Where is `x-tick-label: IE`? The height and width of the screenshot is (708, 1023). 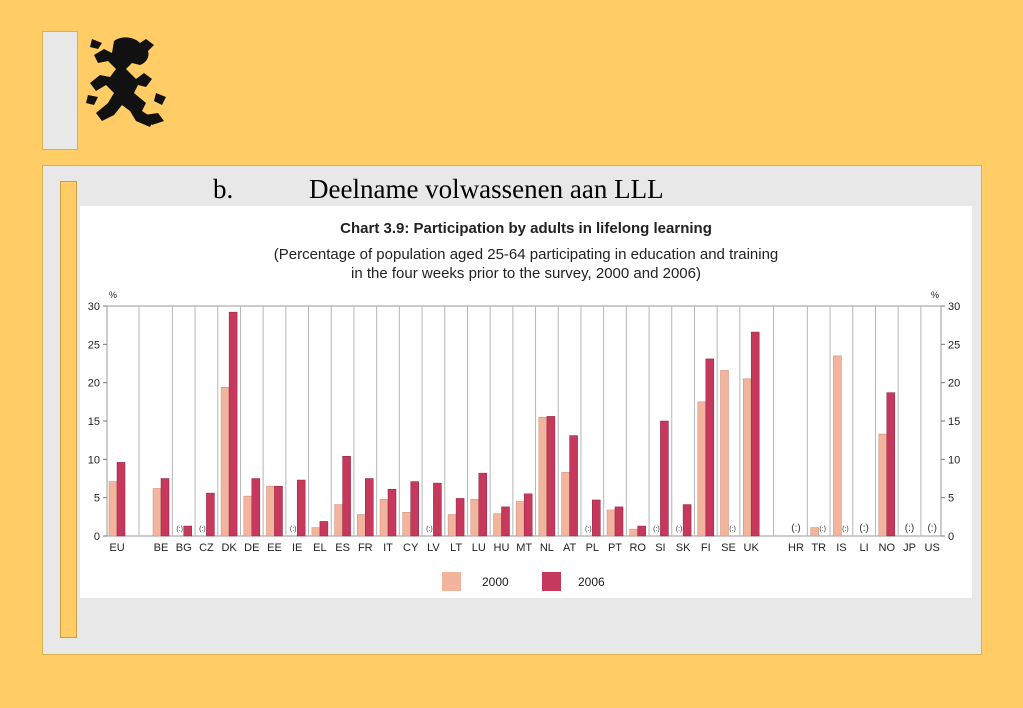
x-tick-label: IE is located at coordinates (297, 548).